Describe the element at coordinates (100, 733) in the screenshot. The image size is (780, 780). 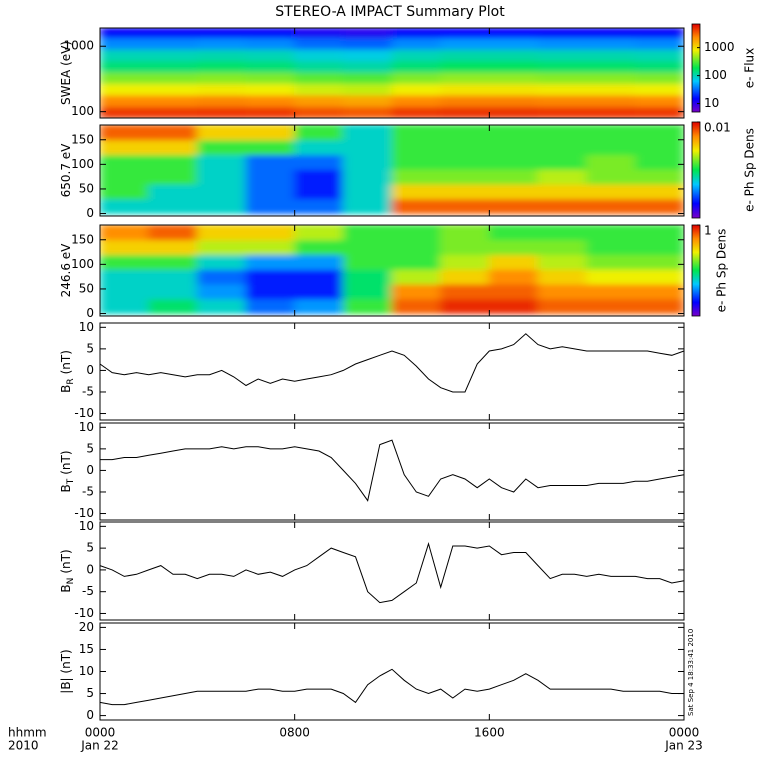
I see `x-tick-label: 0000` at that location.